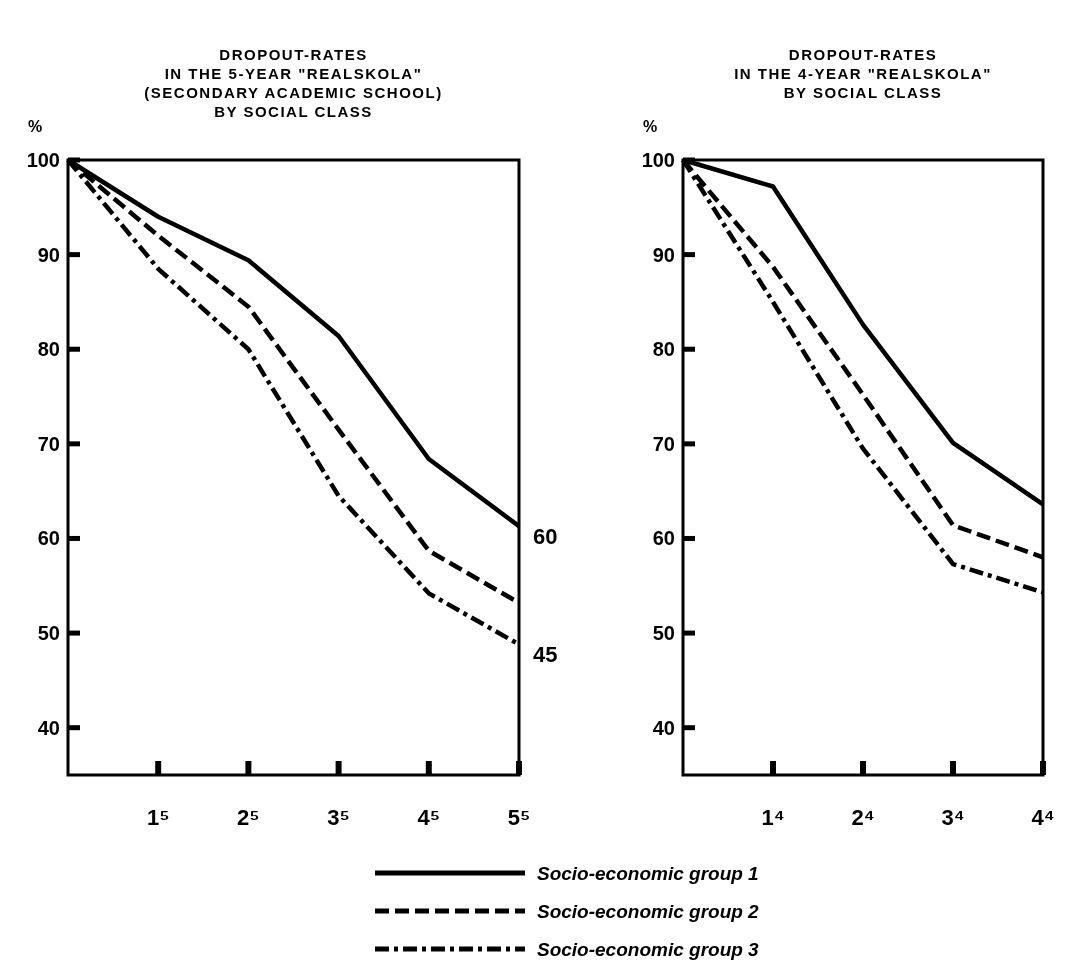  Describe the element at coordinates (248, 817) in the screenshot. I see `x-tick-label: 2⁵` at that location.